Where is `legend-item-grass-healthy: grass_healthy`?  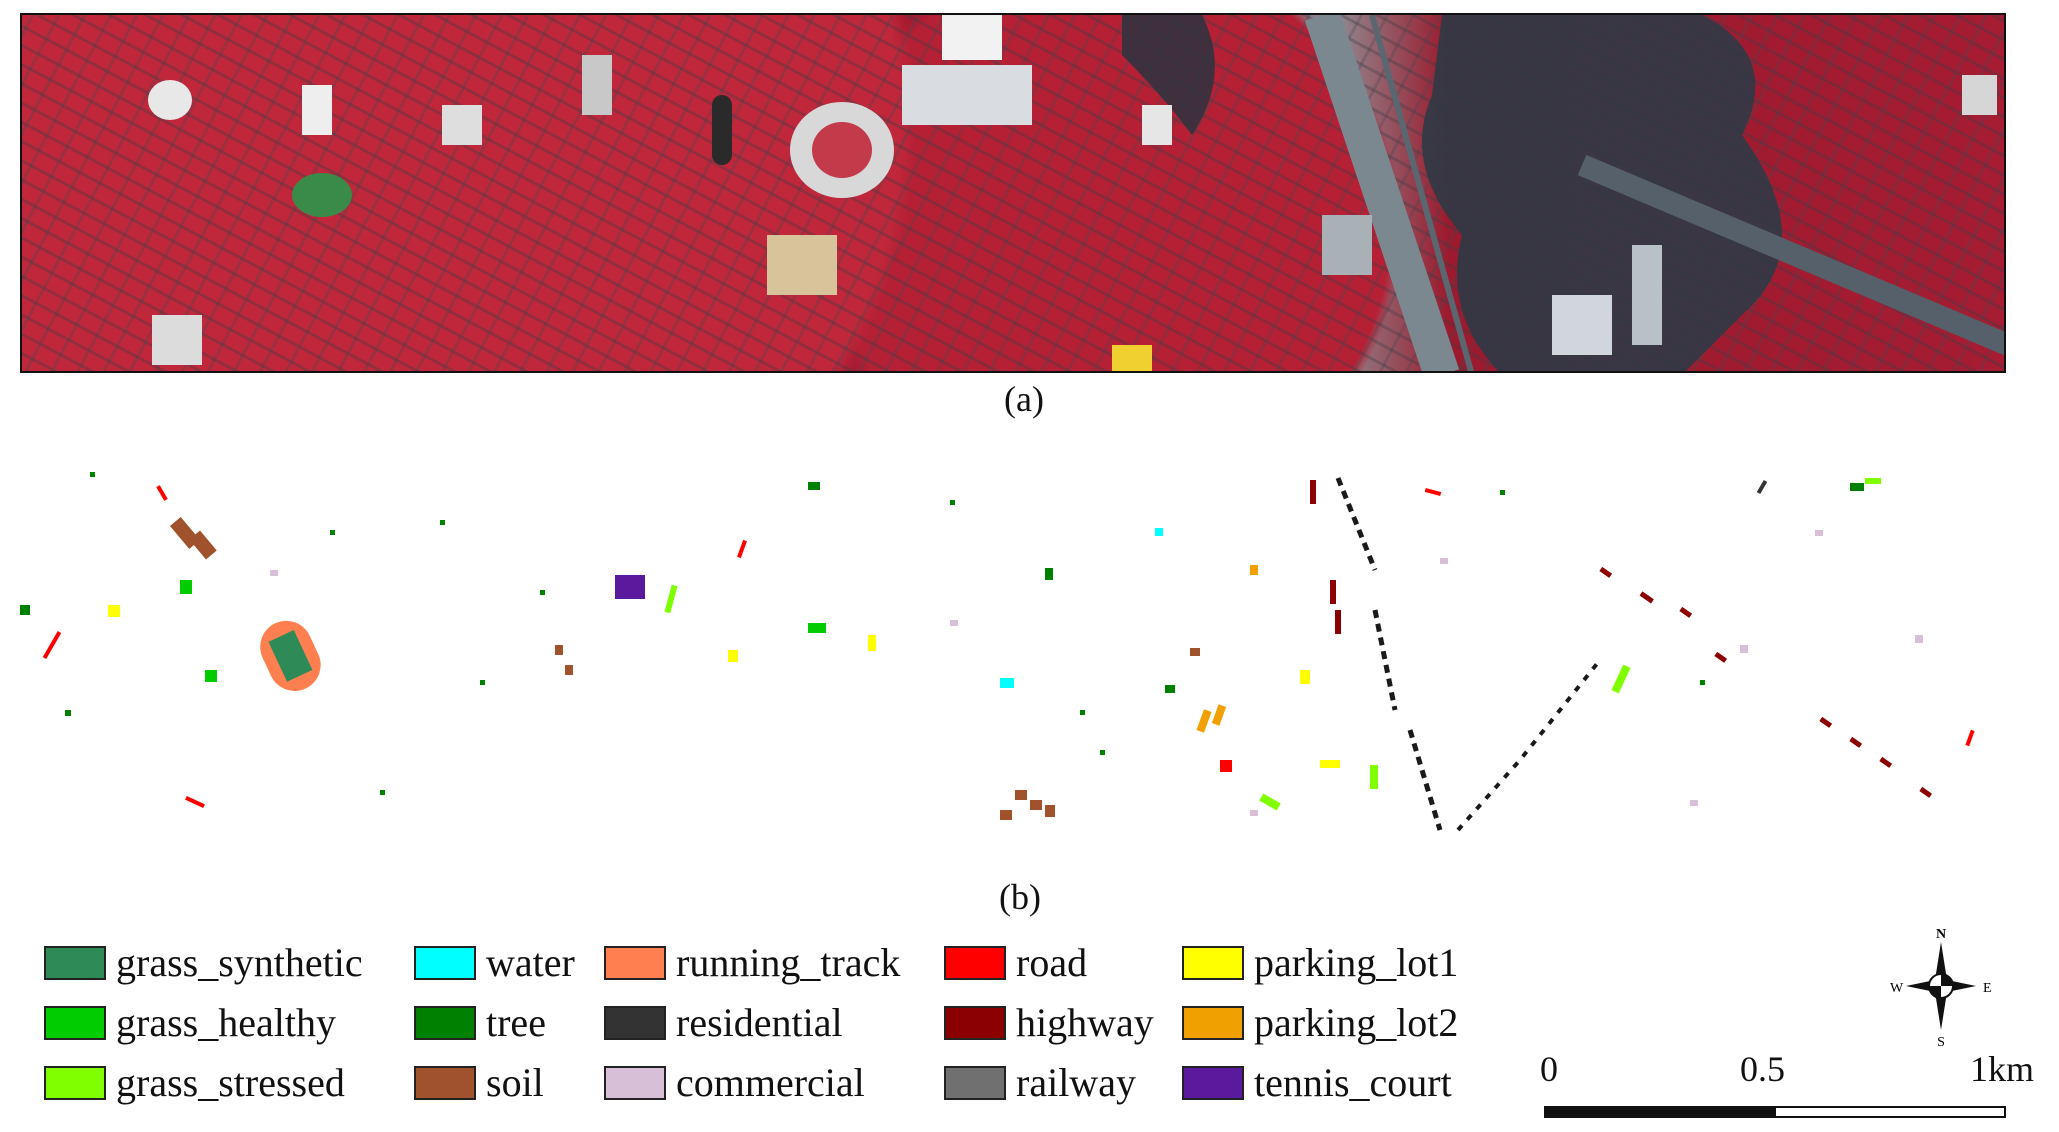
legend-item-grass-healthy: grass_healthy is located at coordinates (190, 1023).